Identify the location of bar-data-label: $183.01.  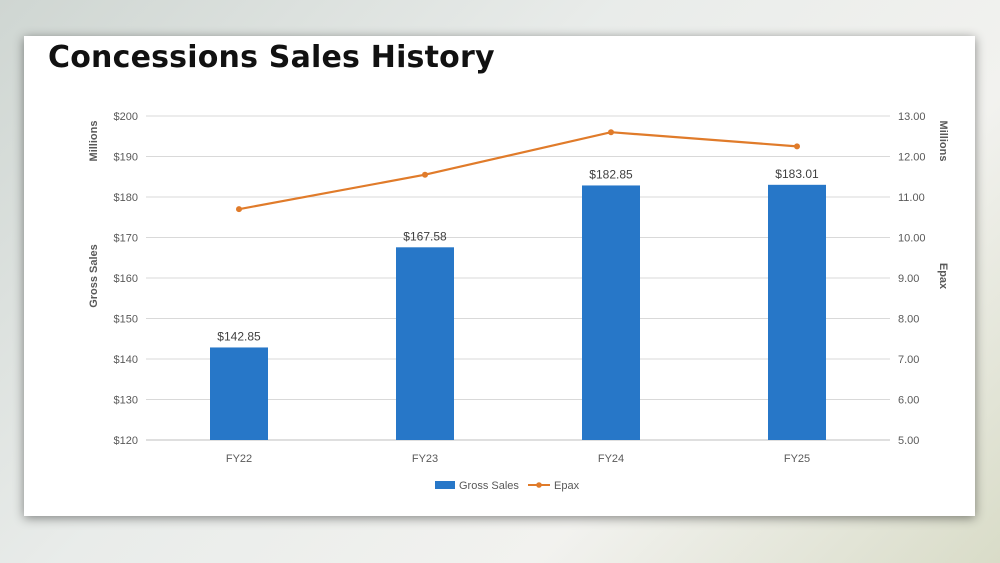
(797, 174).